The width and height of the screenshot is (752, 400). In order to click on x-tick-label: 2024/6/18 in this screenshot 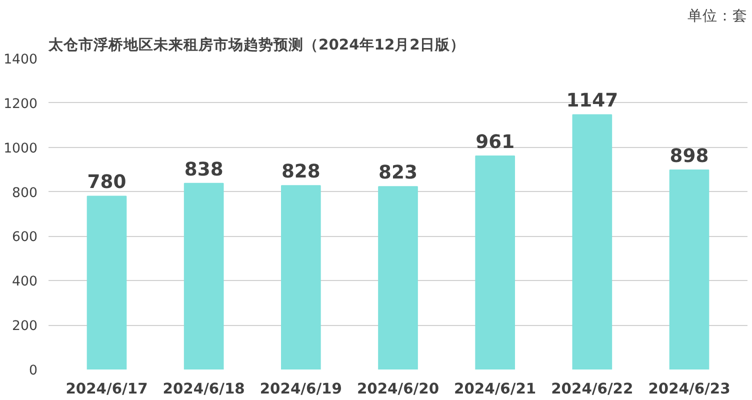, I will do `click(203, 389)`.